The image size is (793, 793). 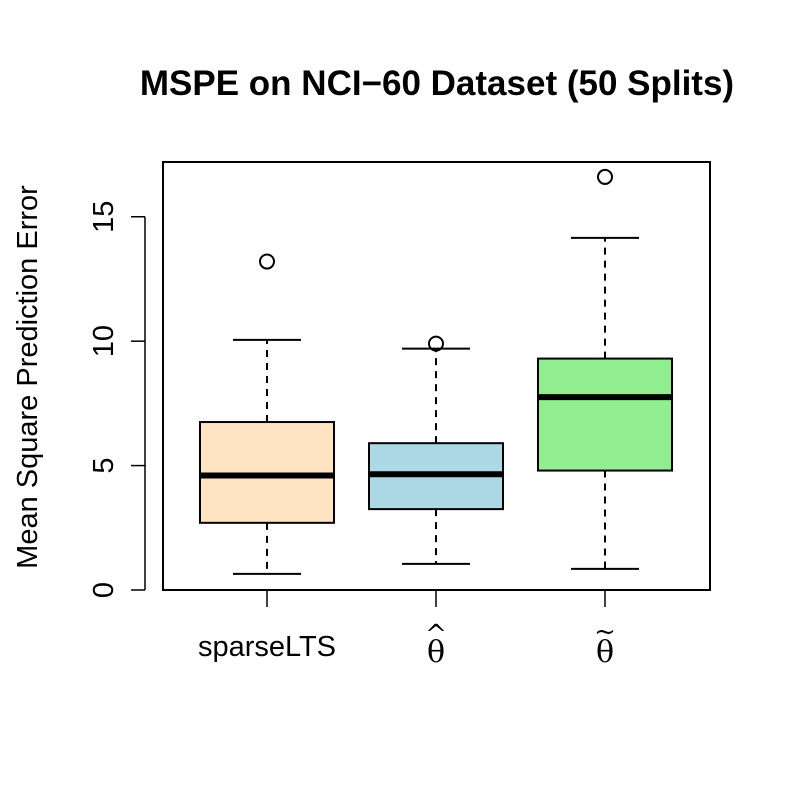 What do you see at coordinates (407, 630) in the screenshot?
I see `x-axis: sparseLTS θ^ θ~` at bounding box center [407, 630].